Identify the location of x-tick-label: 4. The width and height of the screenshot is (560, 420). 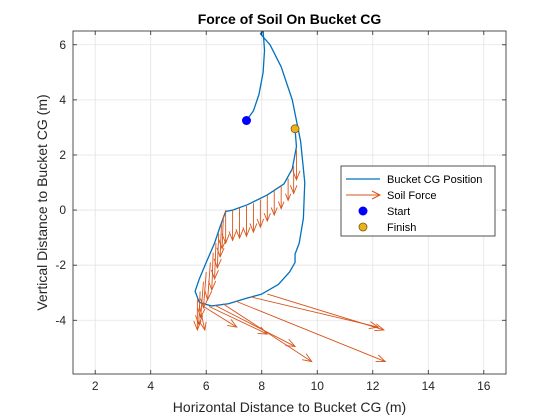
(150, 386).